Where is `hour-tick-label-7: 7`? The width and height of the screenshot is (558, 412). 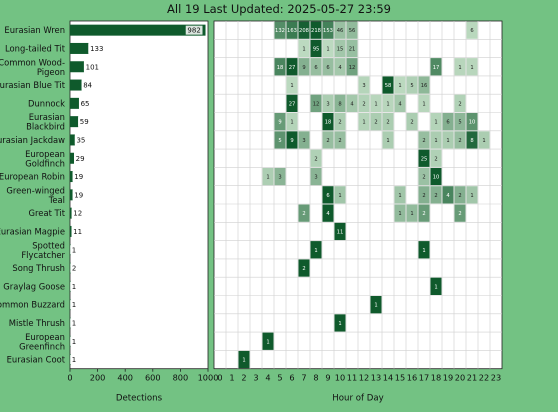 hour-tick-label-7: 7 is located at coordinates (303, 378).